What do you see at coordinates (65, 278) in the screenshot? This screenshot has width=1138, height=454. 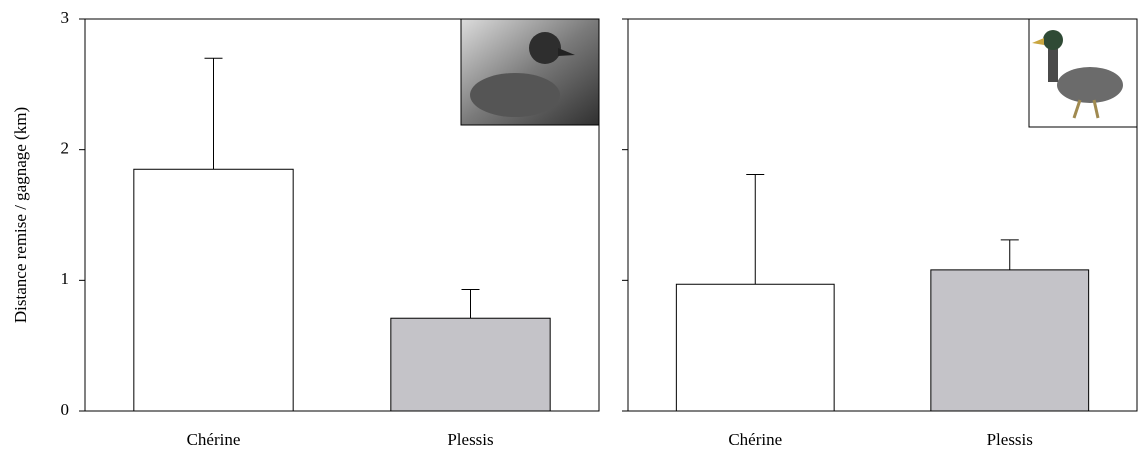 I see `y-tick-label: 1` at bounding box center [65, 278].